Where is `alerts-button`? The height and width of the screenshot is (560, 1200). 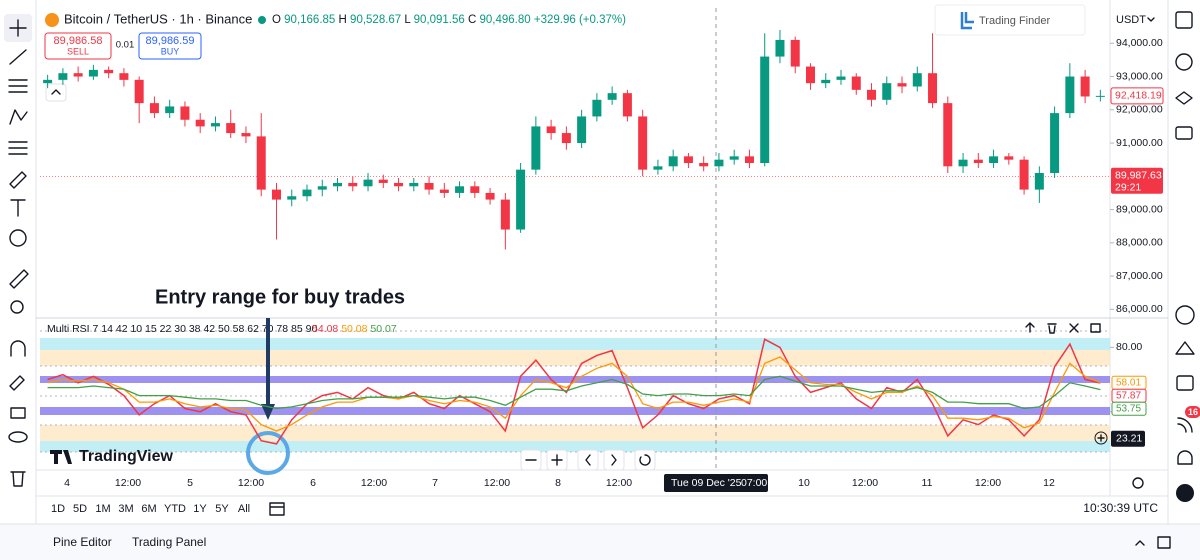 alerts-button is located at coordinates (1184, 62).